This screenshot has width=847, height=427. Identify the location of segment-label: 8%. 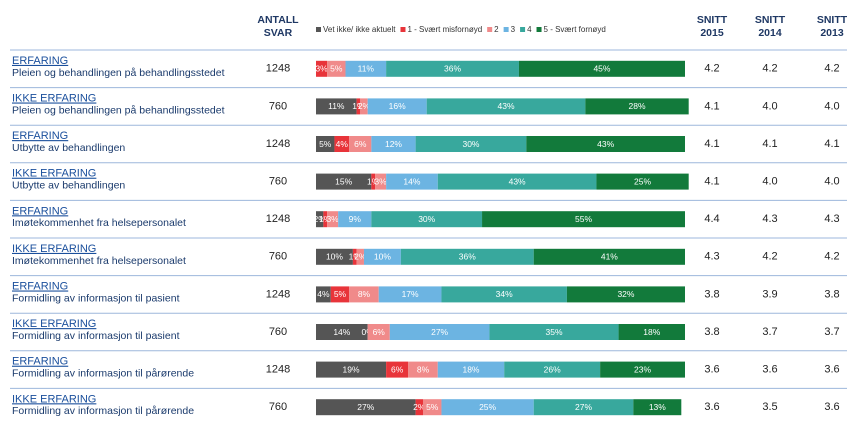
(423, 369).